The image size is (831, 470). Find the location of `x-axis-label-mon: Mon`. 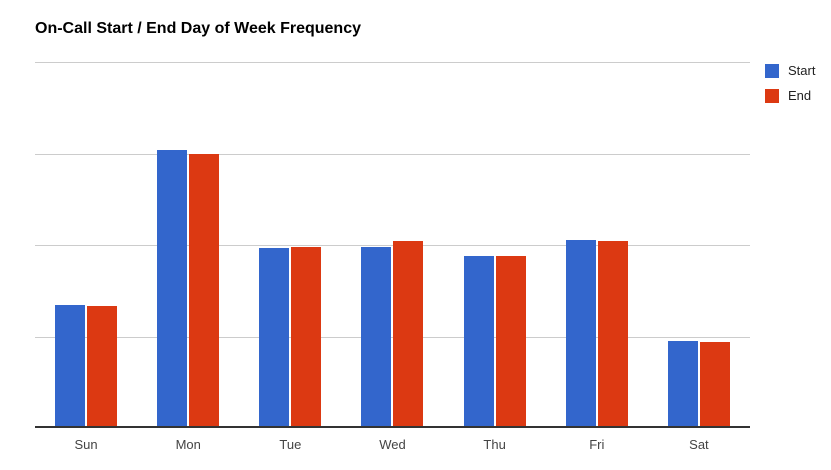

x-axis-label-mon: Mon is located at coordinates (188, 444).